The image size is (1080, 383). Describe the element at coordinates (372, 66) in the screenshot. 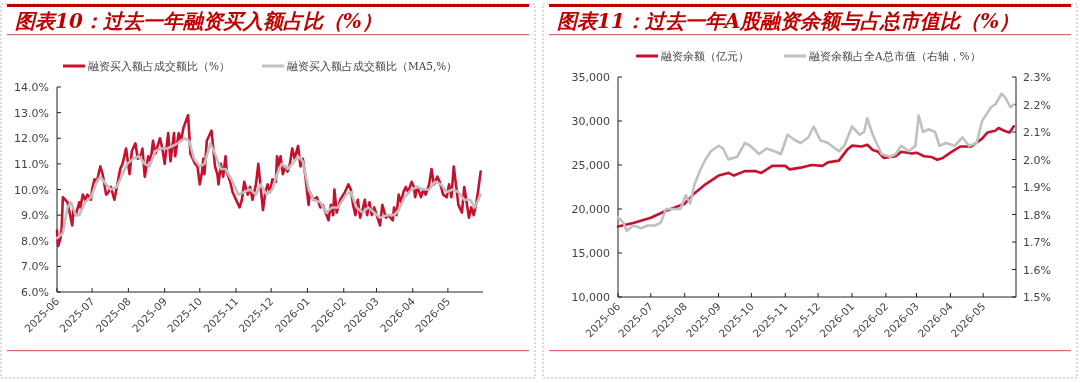

I see `legend-label: 融资买入额占成交额比（MA5,%）` at that location.